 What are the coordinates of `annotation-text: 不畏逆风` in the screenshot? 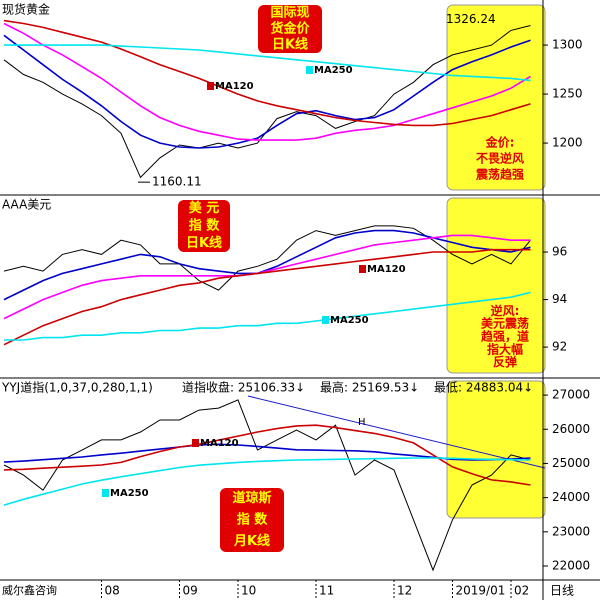 It's located at (500, 158).